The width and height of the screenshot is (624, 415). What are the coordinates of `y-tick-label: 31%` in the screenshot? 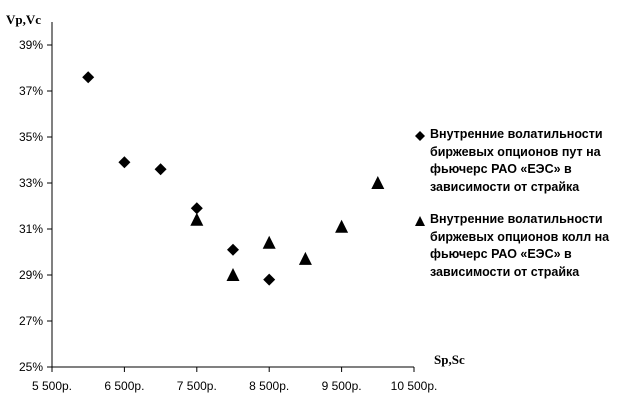 It's located at (31, 229).